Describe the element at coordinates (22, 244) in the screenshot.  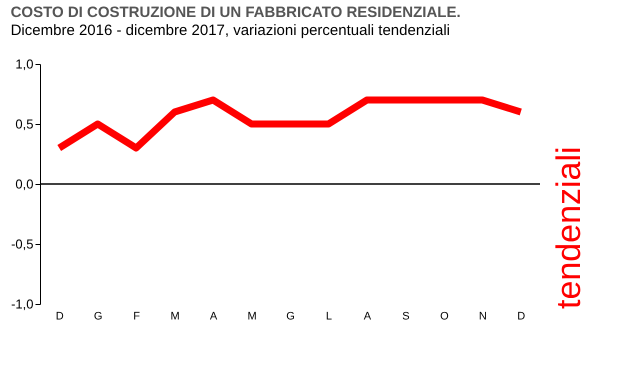
I see `y-tick-label: -0,5` at that location.